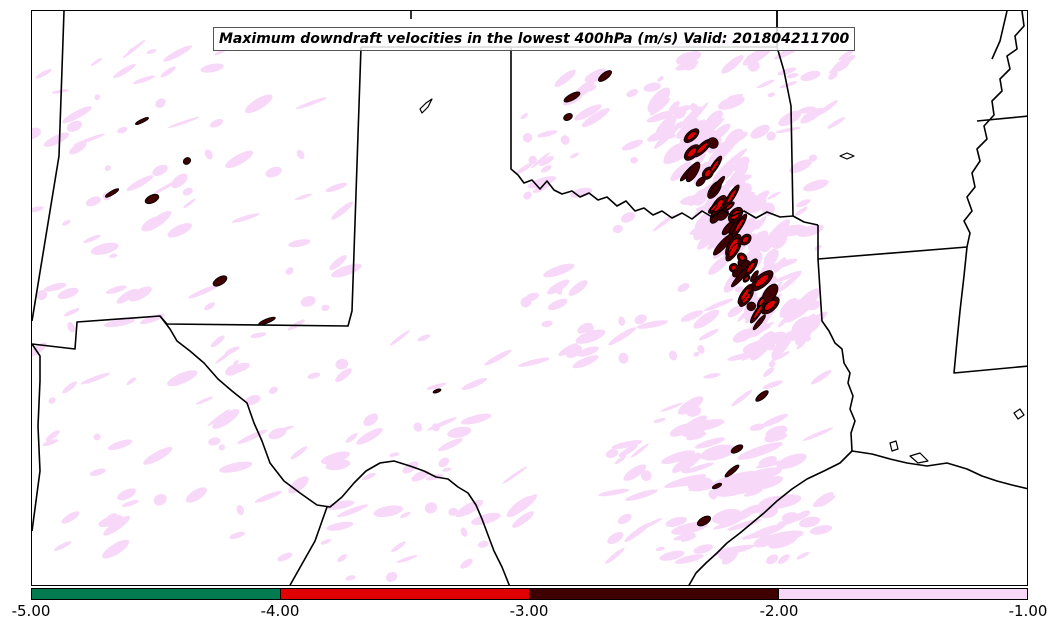  Describe the element at coordinates (1001, 118) in the screenshot. I see `tennessee-line` at that location.